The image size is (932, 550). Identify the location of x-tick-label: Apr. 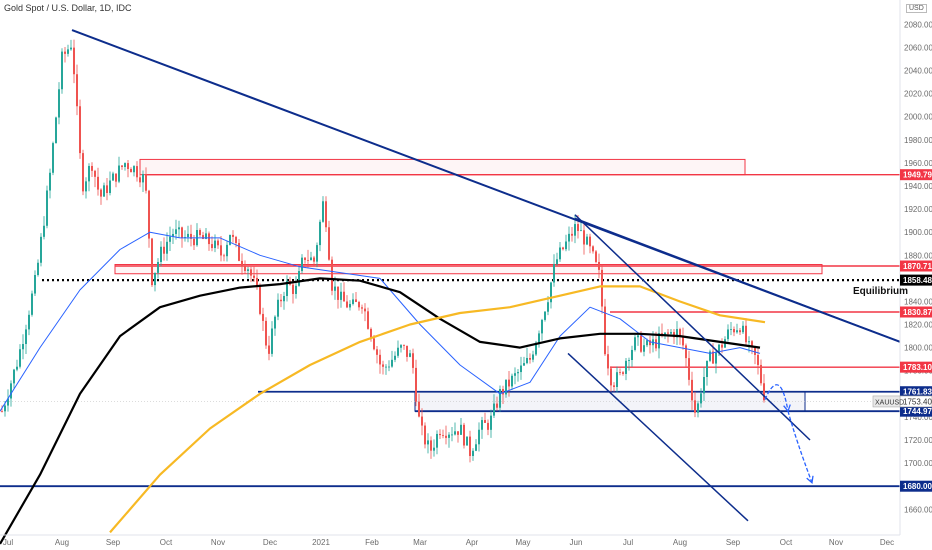
(472, 542).